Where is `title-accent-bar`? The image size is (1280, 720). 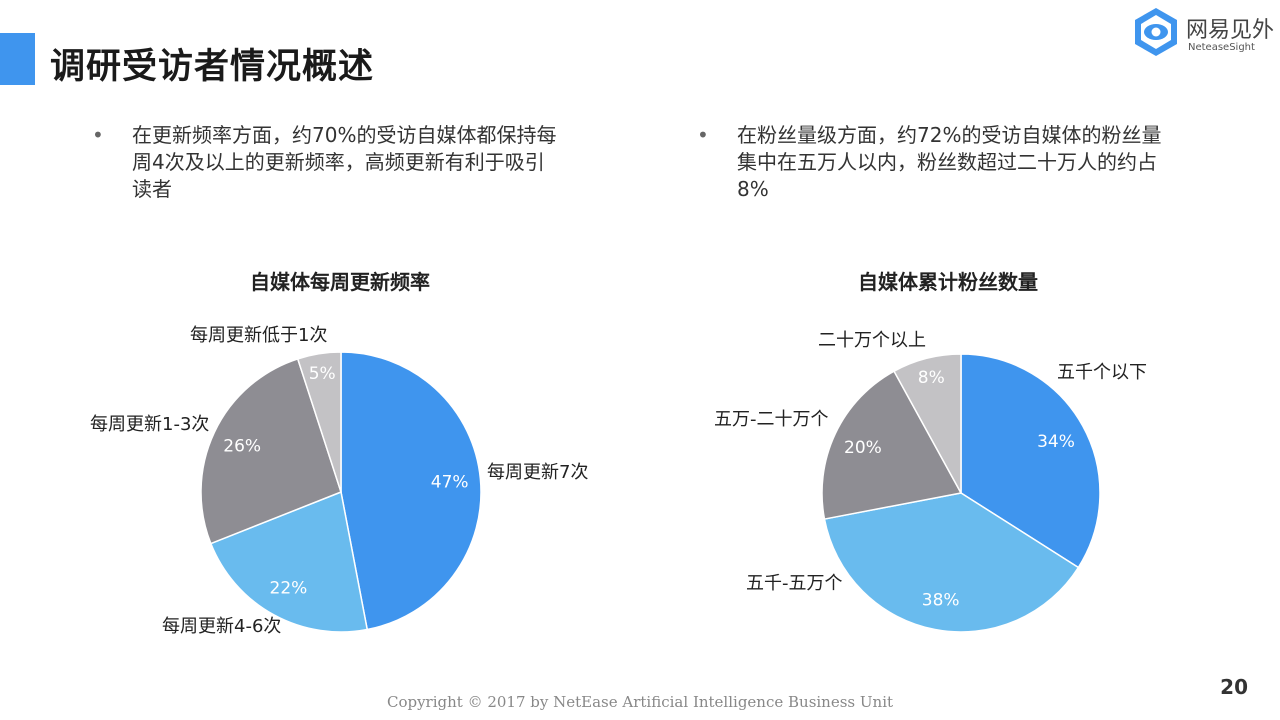 title-accent-bar is located at coordinates (17, 59).